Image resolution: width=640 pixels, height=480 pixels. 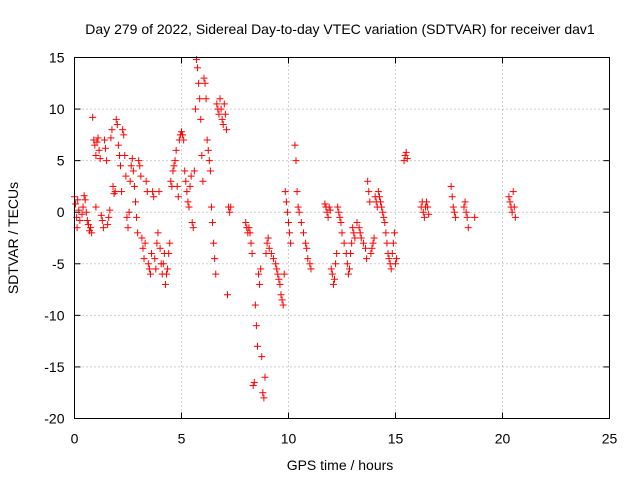 I want to click on y-axis-label: SDTVAR / TECUs, so click(x=13, y=238).